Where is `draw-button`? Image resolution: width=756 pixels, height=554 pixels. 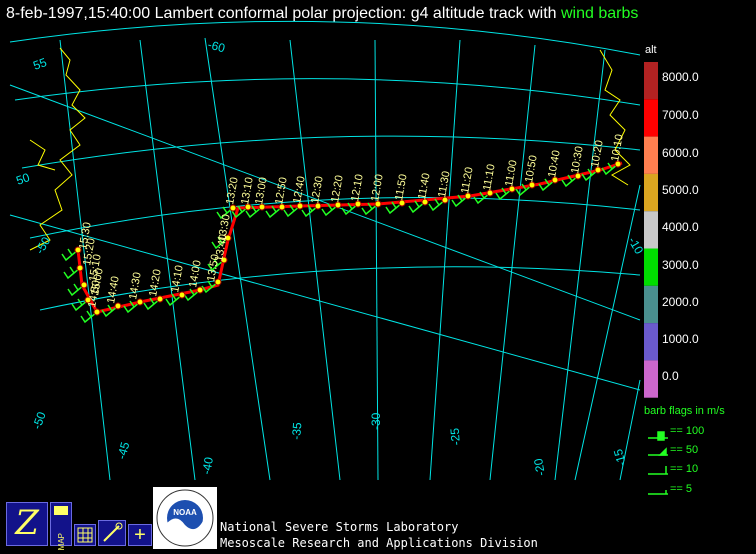
draw-button is located at coordinates (112, 533).